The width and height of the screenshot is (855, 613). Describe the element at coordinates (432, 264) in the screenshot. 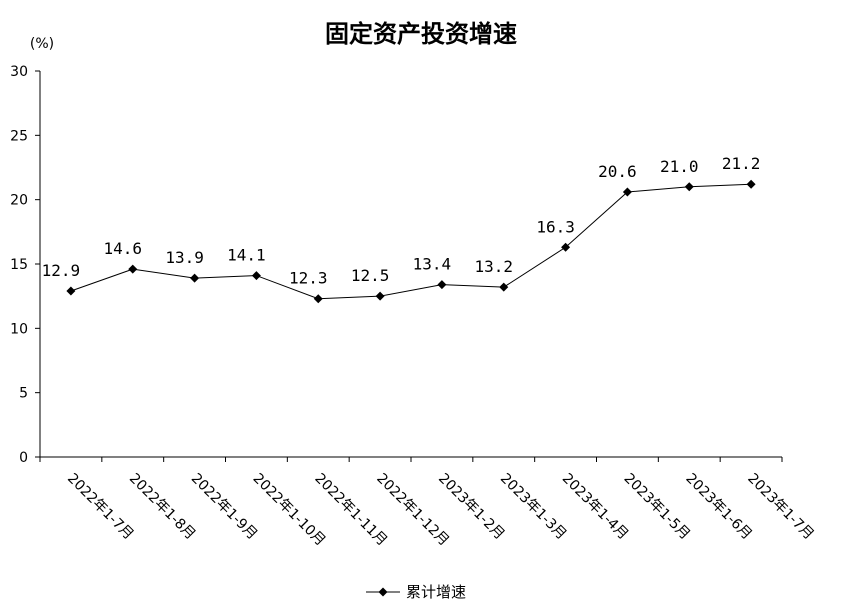

I see `data-label: 13.4` at that location.